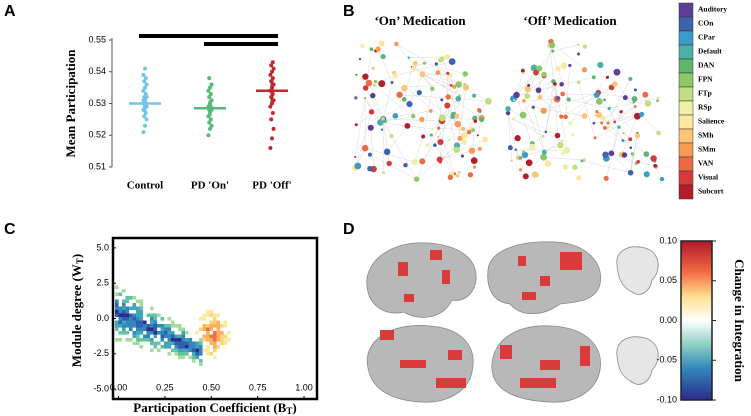 Image resolution: width=751 pixels, height=416 pixels. I want to click on axis-label-part: T, so click(80, 261).